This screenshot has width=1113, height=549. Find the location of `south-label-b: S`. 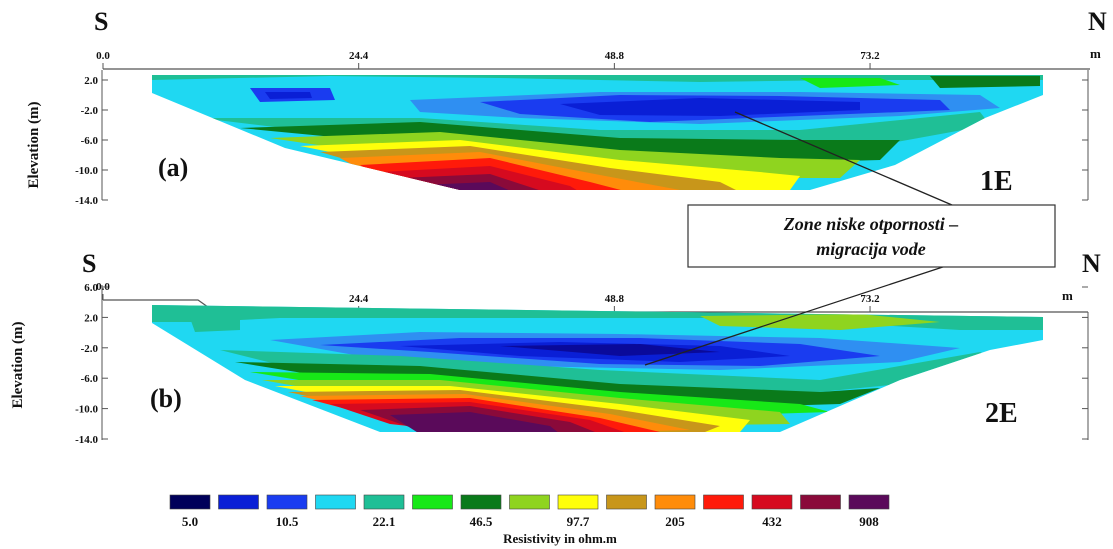

south-label-b: S is located at coordinates (89, 263).